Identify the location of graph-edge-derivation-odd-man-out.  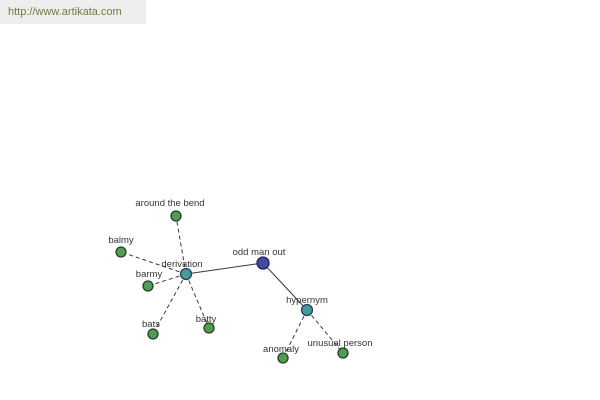
(224, 268).